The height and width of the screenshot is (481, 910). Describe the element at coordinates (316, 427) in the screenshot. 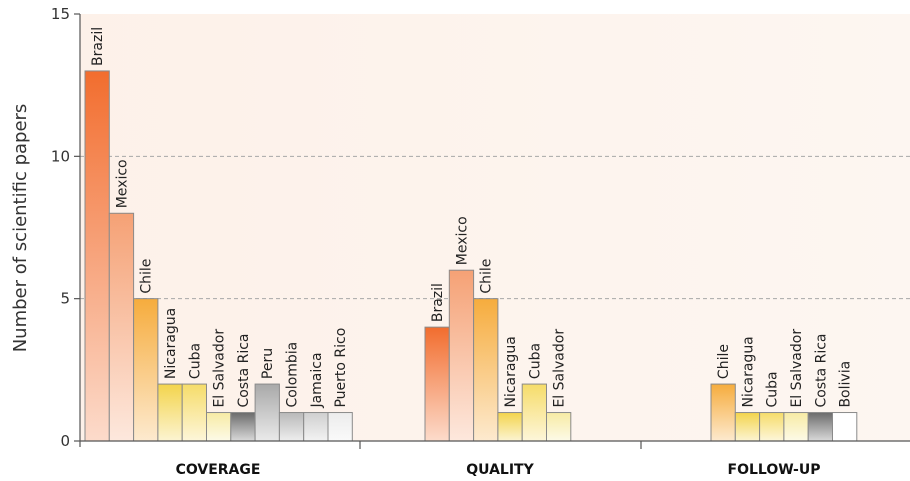

I see `bar-coverage-jamaica` at that location.